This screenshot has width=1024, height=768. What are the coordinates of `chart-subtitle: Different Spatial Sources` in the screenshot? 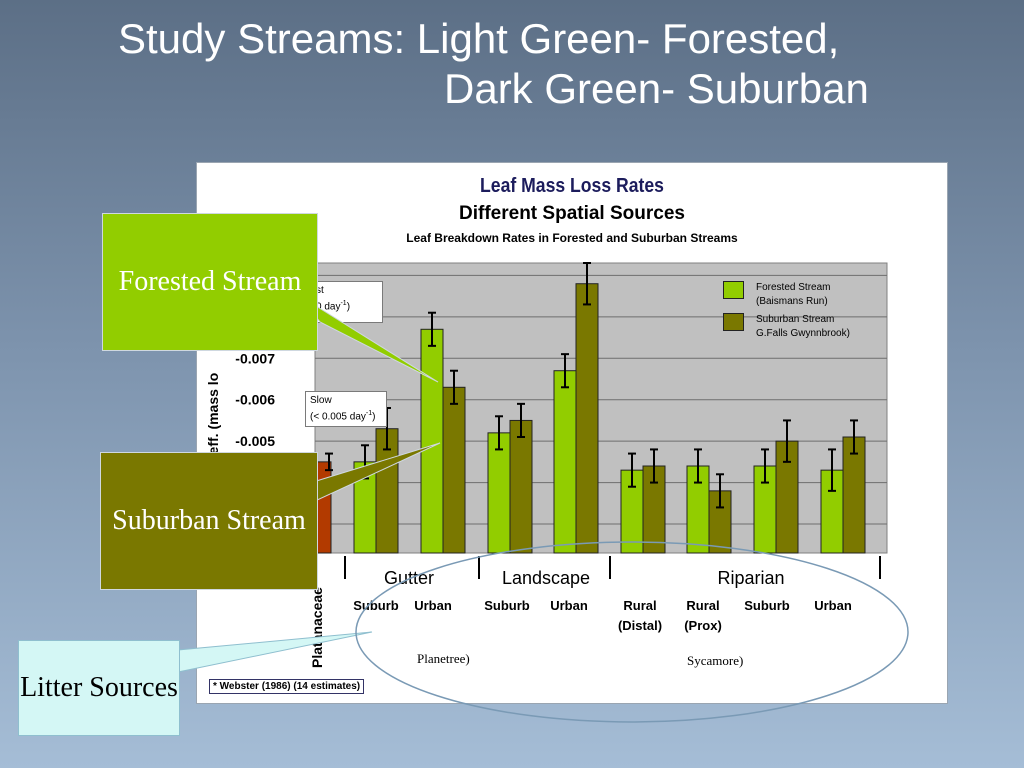 It's located at (572, 213).